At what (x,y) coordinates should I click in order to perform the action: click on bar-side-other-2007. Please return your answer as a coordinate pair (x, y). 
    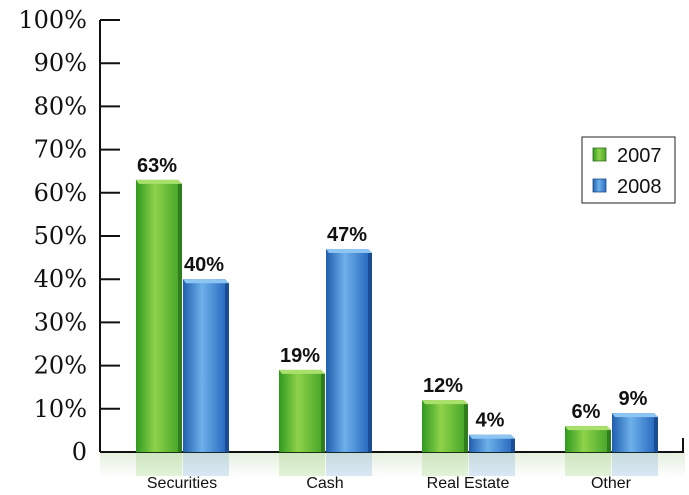
    Looking at the image, I should click on (609, 439).